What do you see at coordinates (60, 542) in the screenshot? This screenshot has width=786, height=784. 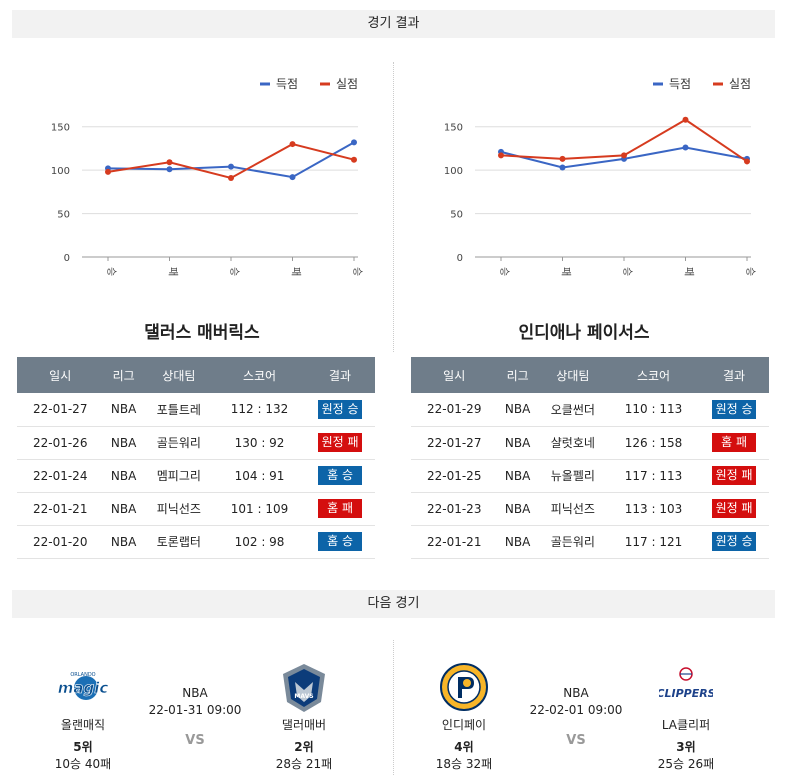 I see `cell-date: 22-01-20` at bounding box center [60, 542].